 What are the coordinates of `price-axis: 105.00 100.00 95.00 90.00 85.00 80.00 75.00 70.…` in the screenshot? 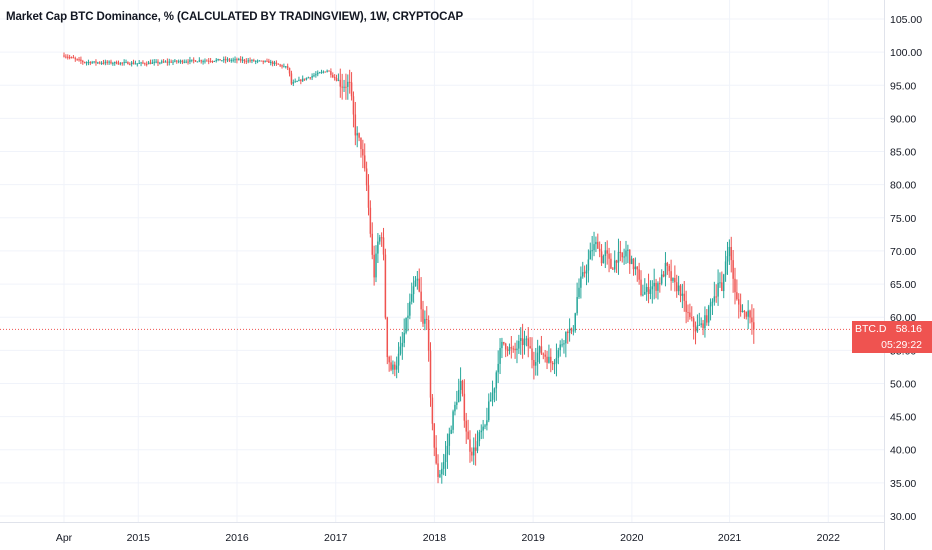 It's located at (903, 275).